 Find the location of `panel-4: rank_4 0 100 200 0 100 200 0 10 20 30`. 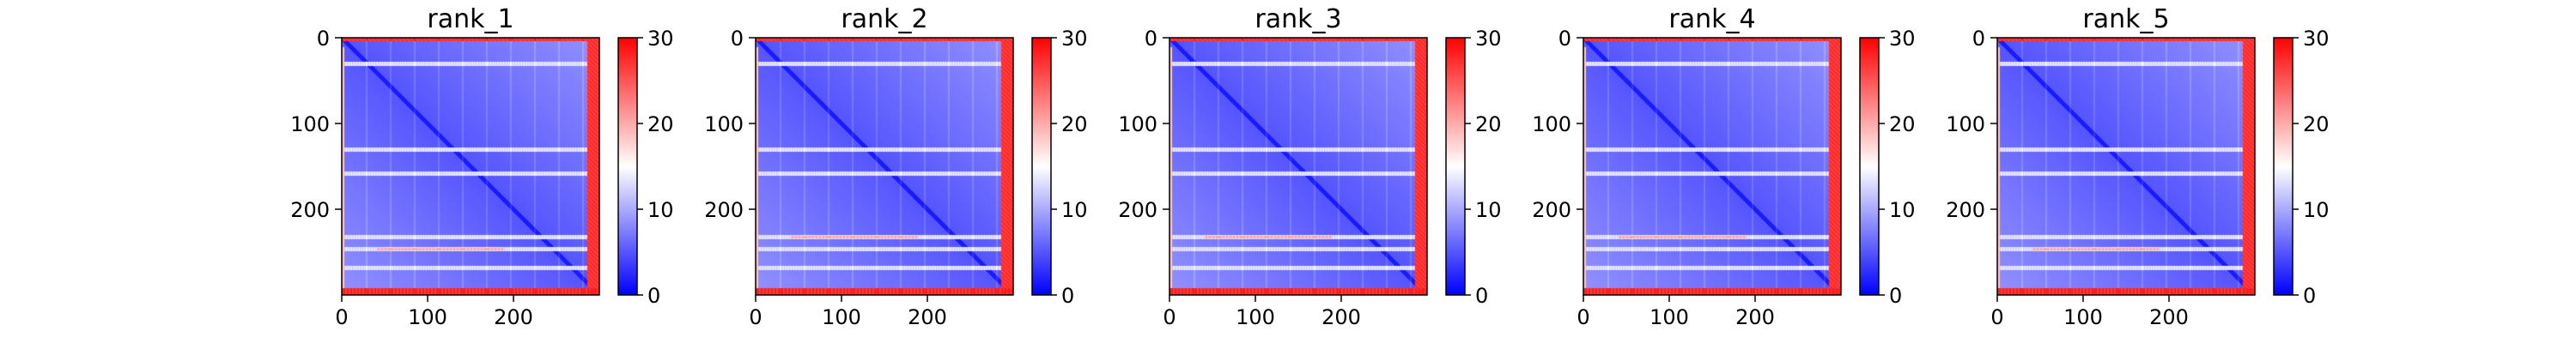

panel-4: rank_4 0 100 200 0 100 200 0 10 20 30 is located at coordinates (1723, 166).